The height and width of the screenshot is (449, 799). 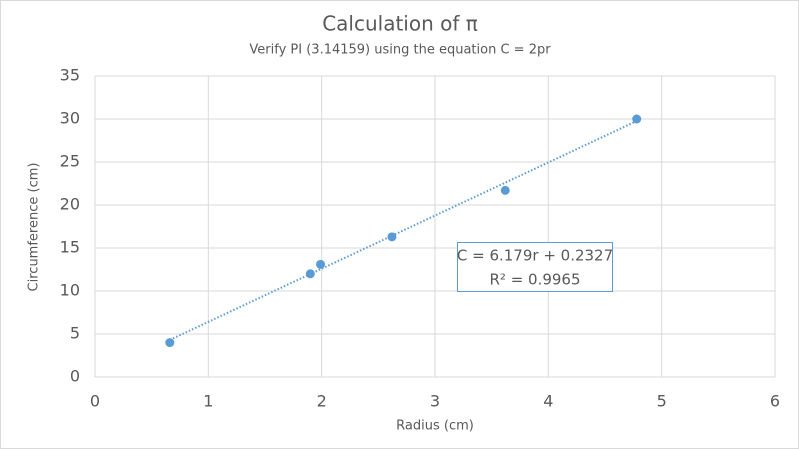 What do you see at coordinates (70, 204) in the screenshot?
I see `y-tick-label: 20` at bounding box center [70, 204].